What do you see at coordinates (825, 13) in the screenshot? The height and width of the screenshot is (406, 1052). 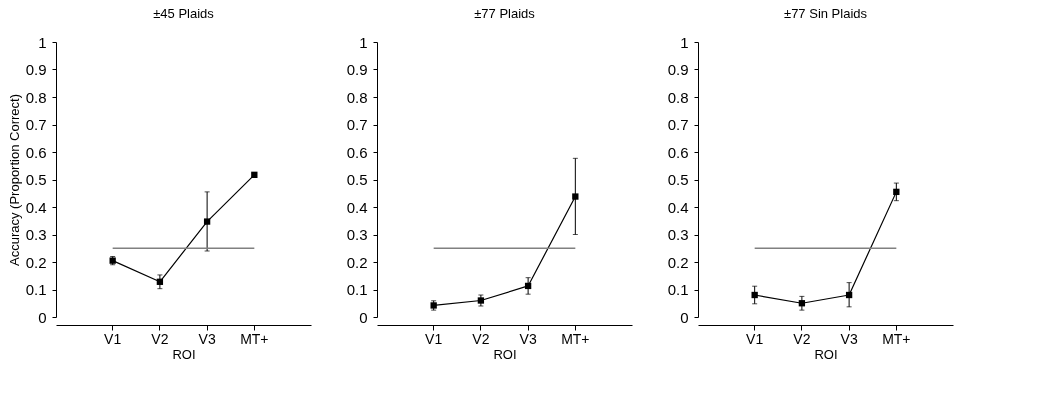 I see `chart-title: ±77 Sin Plaids` at bounding box center [825, 13].